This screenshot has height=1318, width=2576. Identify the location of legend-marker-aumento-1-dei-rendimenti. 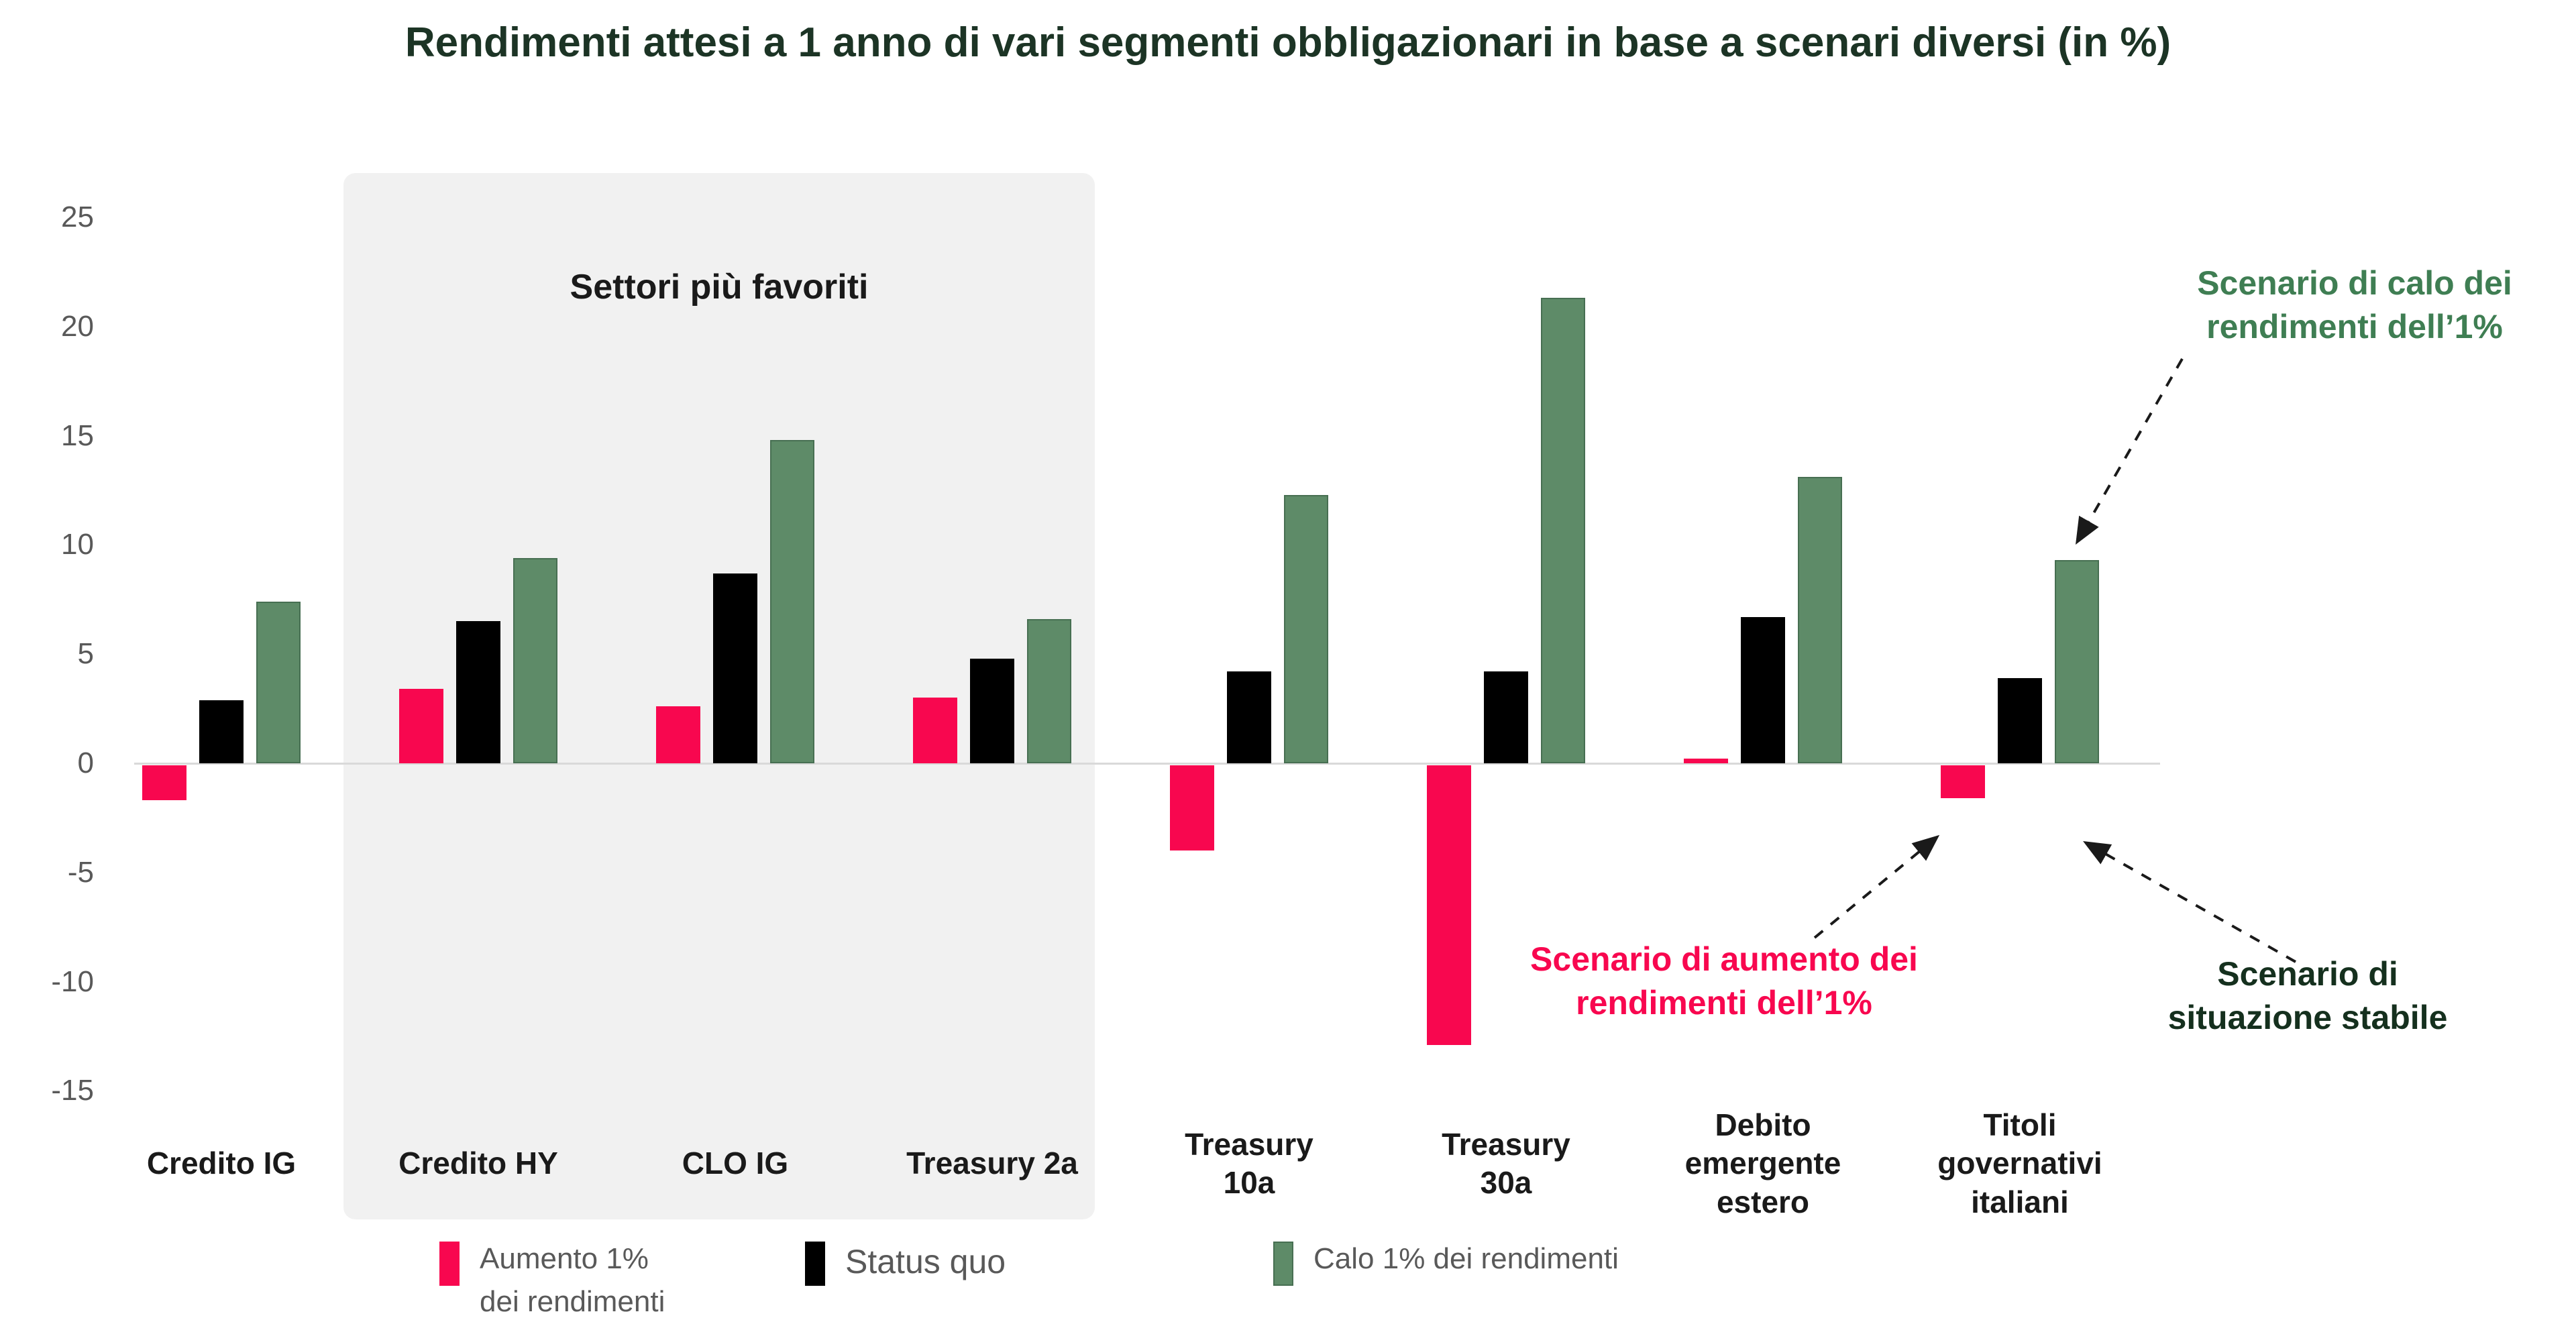
(449, 1264).